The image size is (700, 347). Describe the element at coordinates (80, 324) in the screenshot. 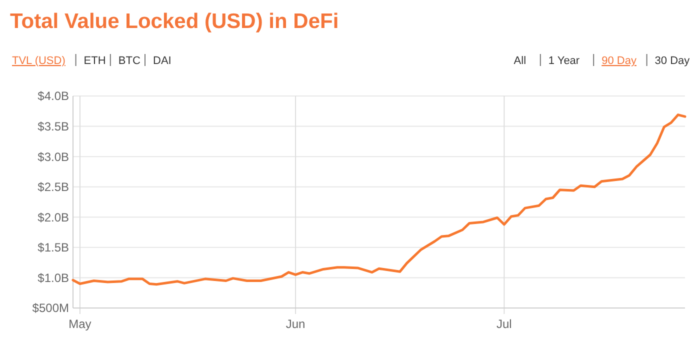

I see `x-tick-label: May` at that location.